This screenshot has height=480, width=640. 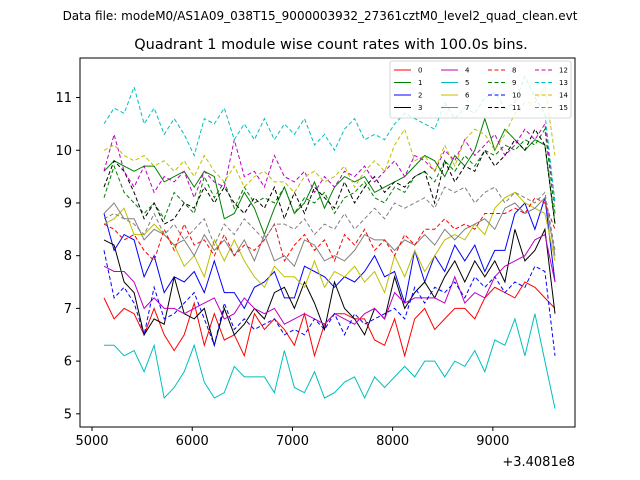 I want to click on legend-label-9: 9, so click(x=514, y=83).